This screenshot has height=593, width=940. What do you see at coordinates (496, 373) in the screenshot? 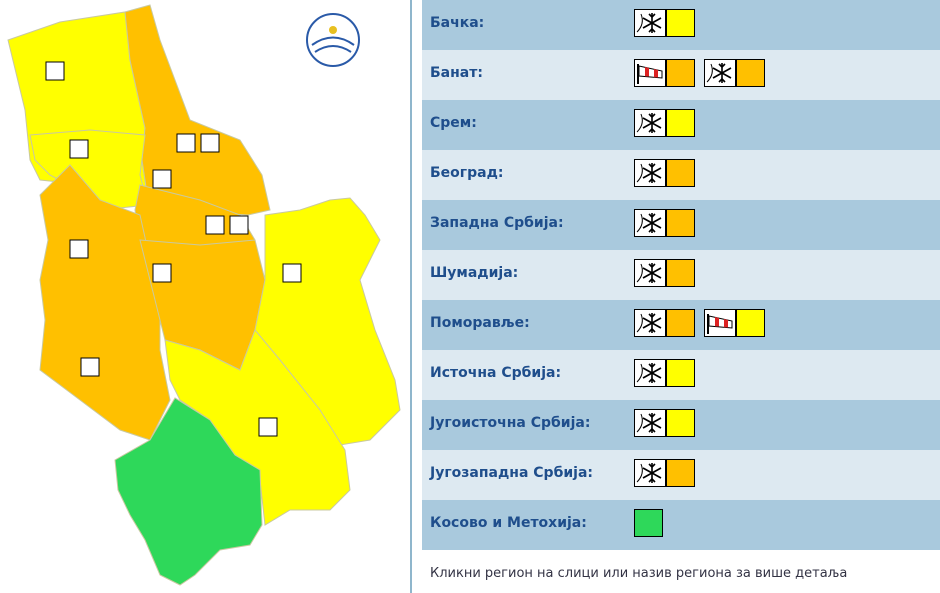
I see `region-name: Источна Србија:` at bounding box center [496, 373].